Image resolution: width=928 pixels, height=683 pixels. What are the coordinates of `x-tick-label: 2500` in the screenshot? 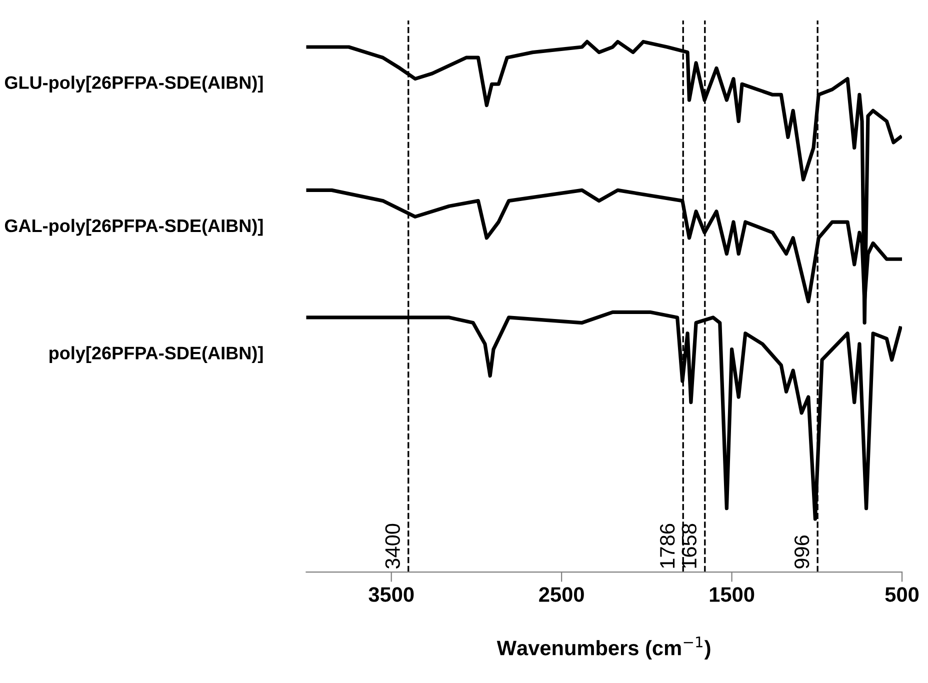 It's located at (561, 594).